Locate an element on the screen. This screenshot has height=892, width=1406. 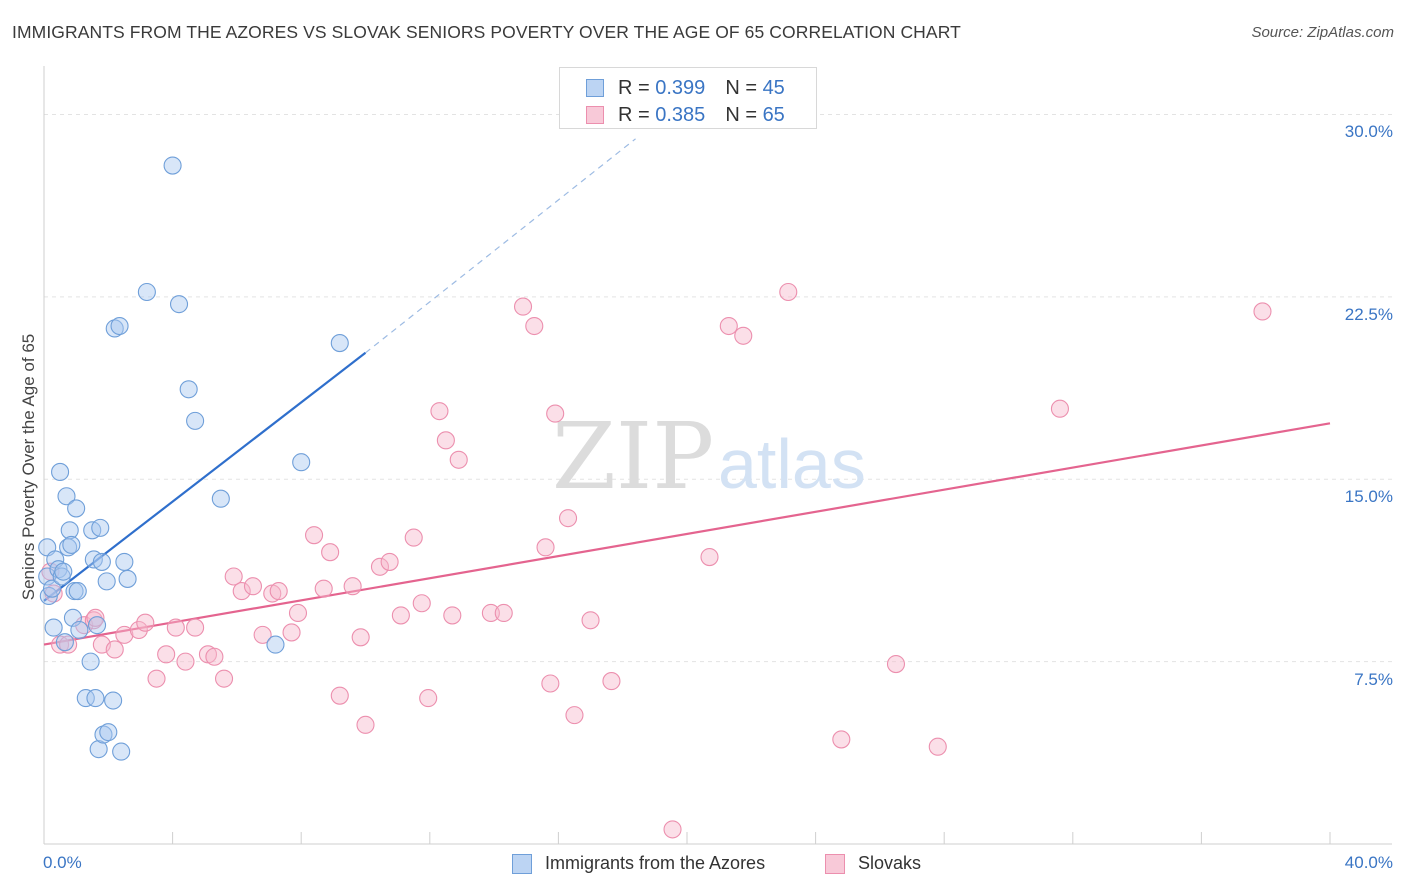
y-axis-label: Seniors Poverty Over the Age of 65 is located at coordinates (28, 467).